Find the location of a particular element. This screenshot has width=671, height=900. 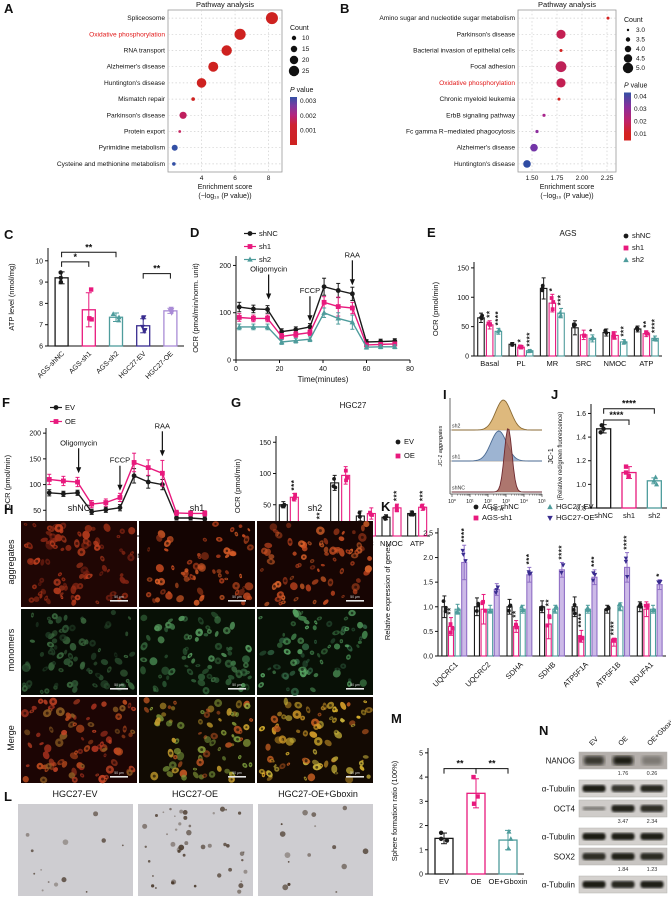

svg-text: 7 is located at coordinates (41, 325).